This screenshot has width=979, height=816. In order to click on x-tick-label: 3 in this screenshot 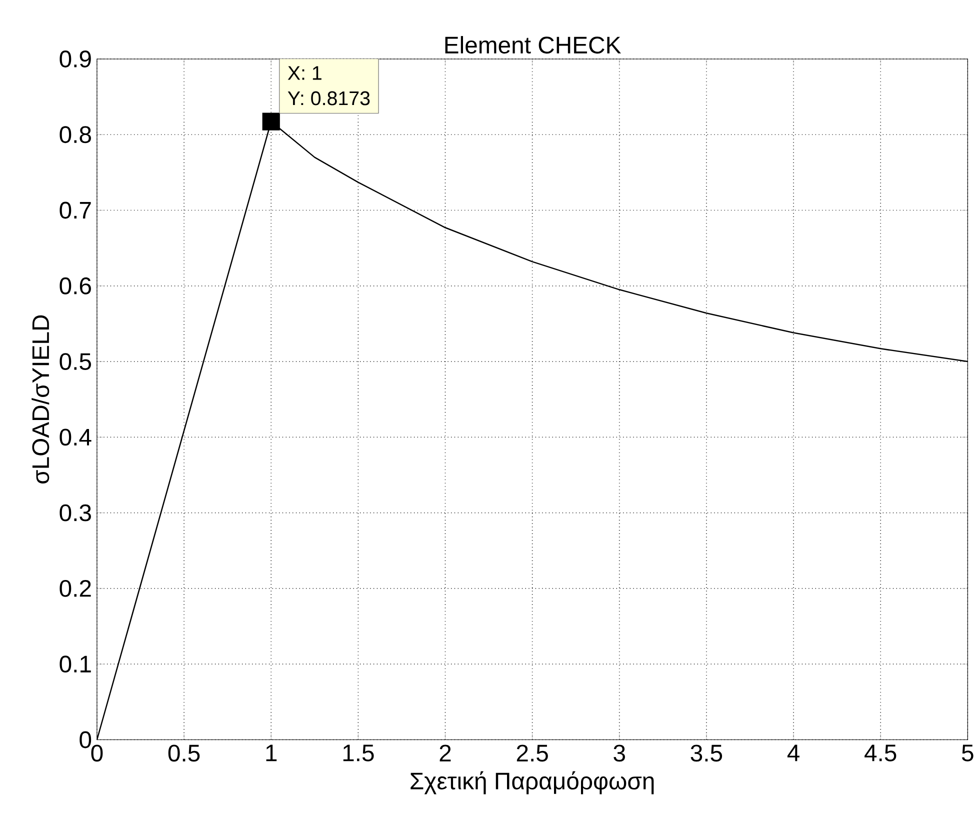, I will do `click(619, 753)`.